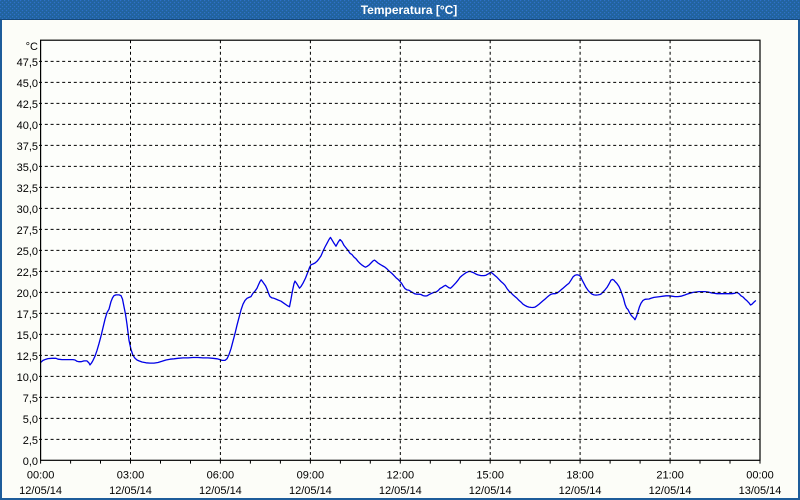  What do you see at coordinates (221, 476) in the screenshot?
I see `svg-text: 06:00` at bounding box center [221, 476].